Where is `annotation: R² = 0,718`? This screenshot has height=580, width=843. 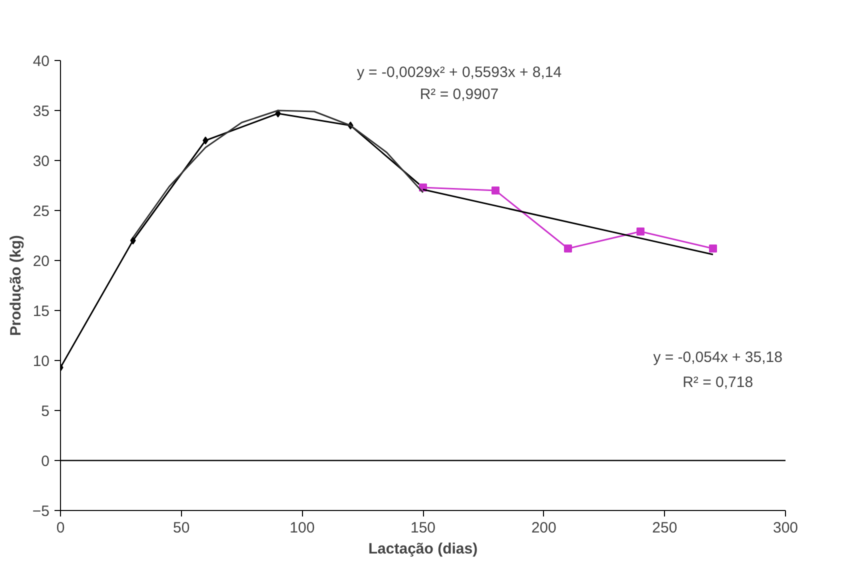
annotation: R² = 0,718 is located at coordinates (718, 382).